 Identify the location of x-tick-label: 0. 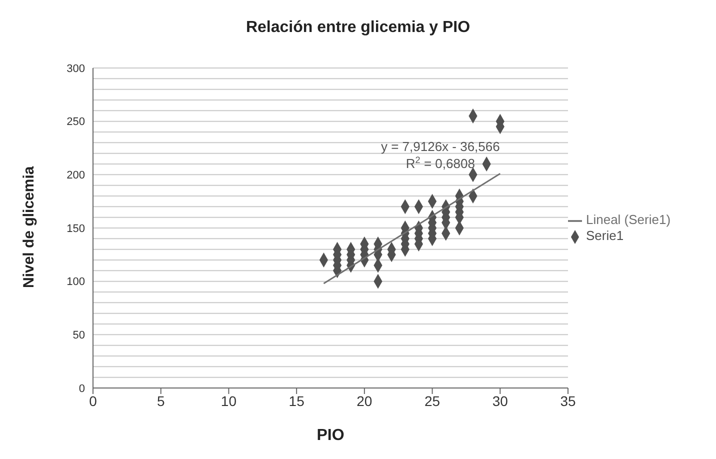
(93, 400).